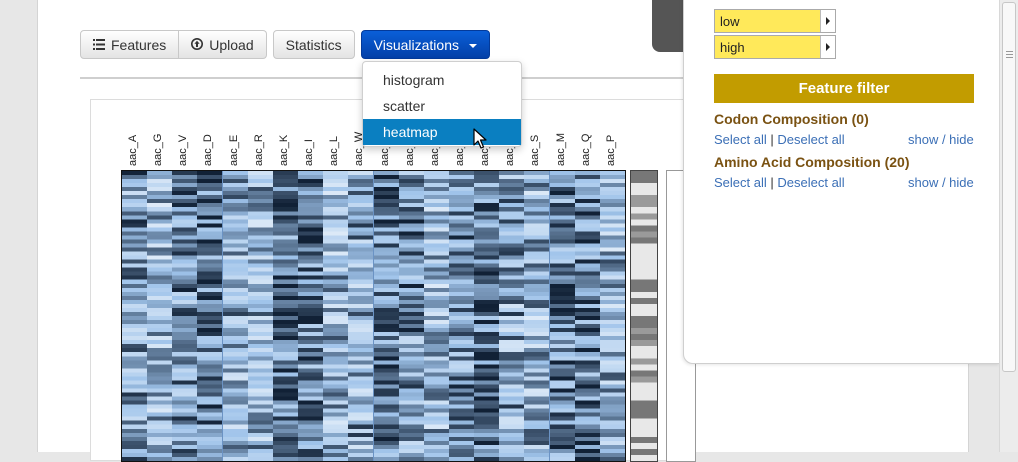 The image size is (1018, 462). Describe the element at coordinates (139, 44) in the screenshot. I see `features-button-label: Features` at that location.